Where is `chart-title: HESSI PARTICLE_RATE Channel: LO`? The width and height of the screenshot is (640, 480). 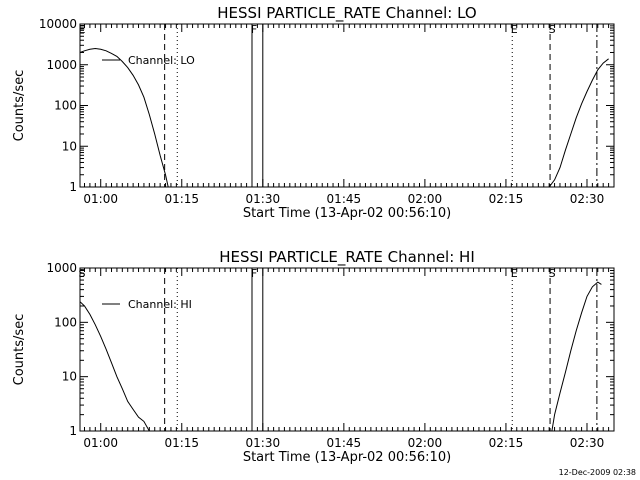 chart-title: HESSI PARTICLE_RATE Channel: LO is located at coordinates (346, 13).